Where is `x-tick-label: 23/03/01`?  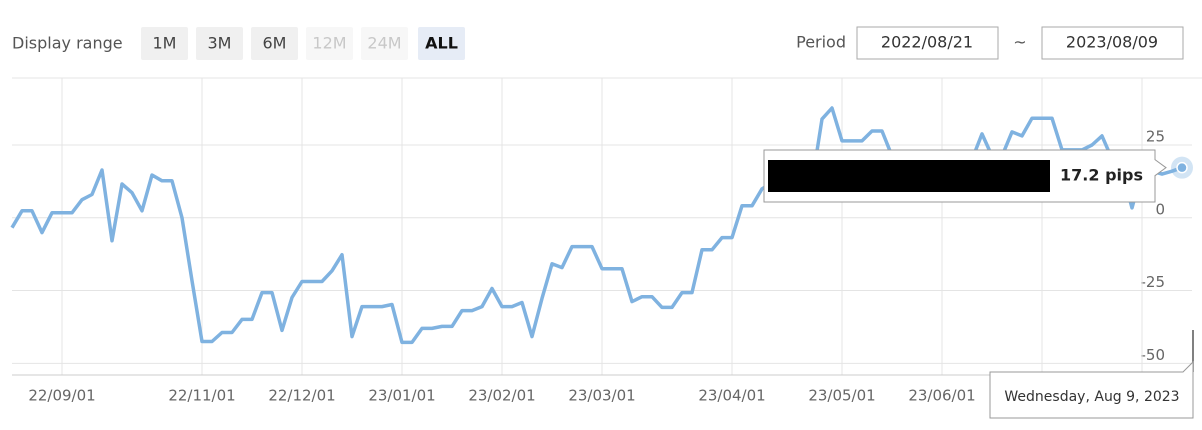
x-tick-label: 23/03/01 is located at coordinates (601, 396).